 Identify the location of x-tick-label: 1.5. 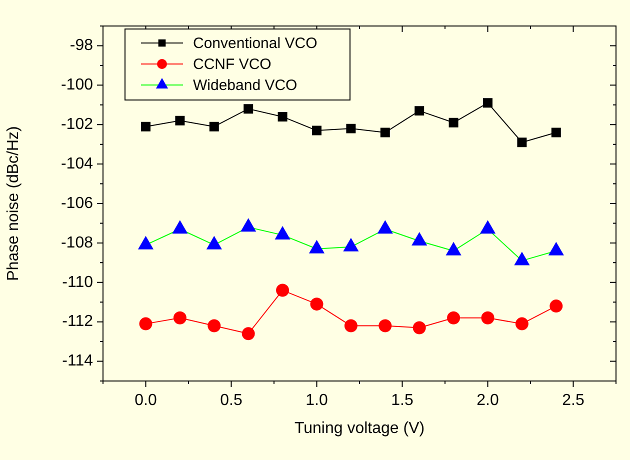
(402, 401).